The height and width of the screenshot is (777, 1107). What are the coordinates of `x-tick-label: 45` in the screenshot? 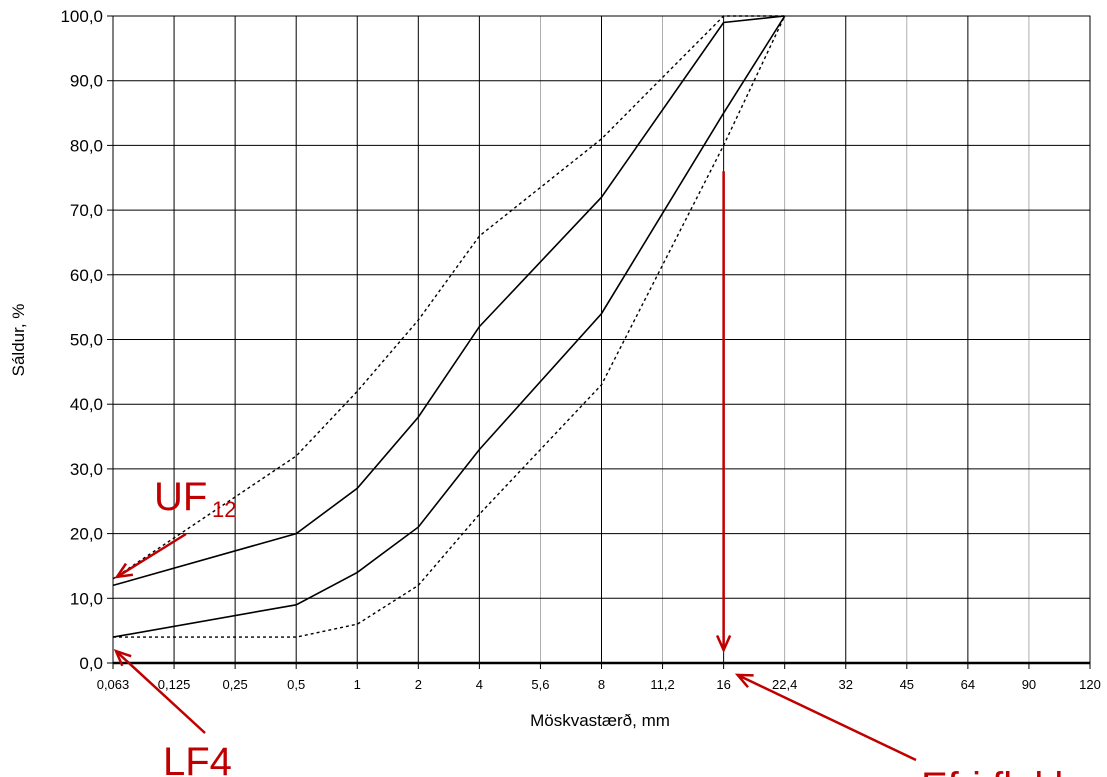 It's located at (907, 684).